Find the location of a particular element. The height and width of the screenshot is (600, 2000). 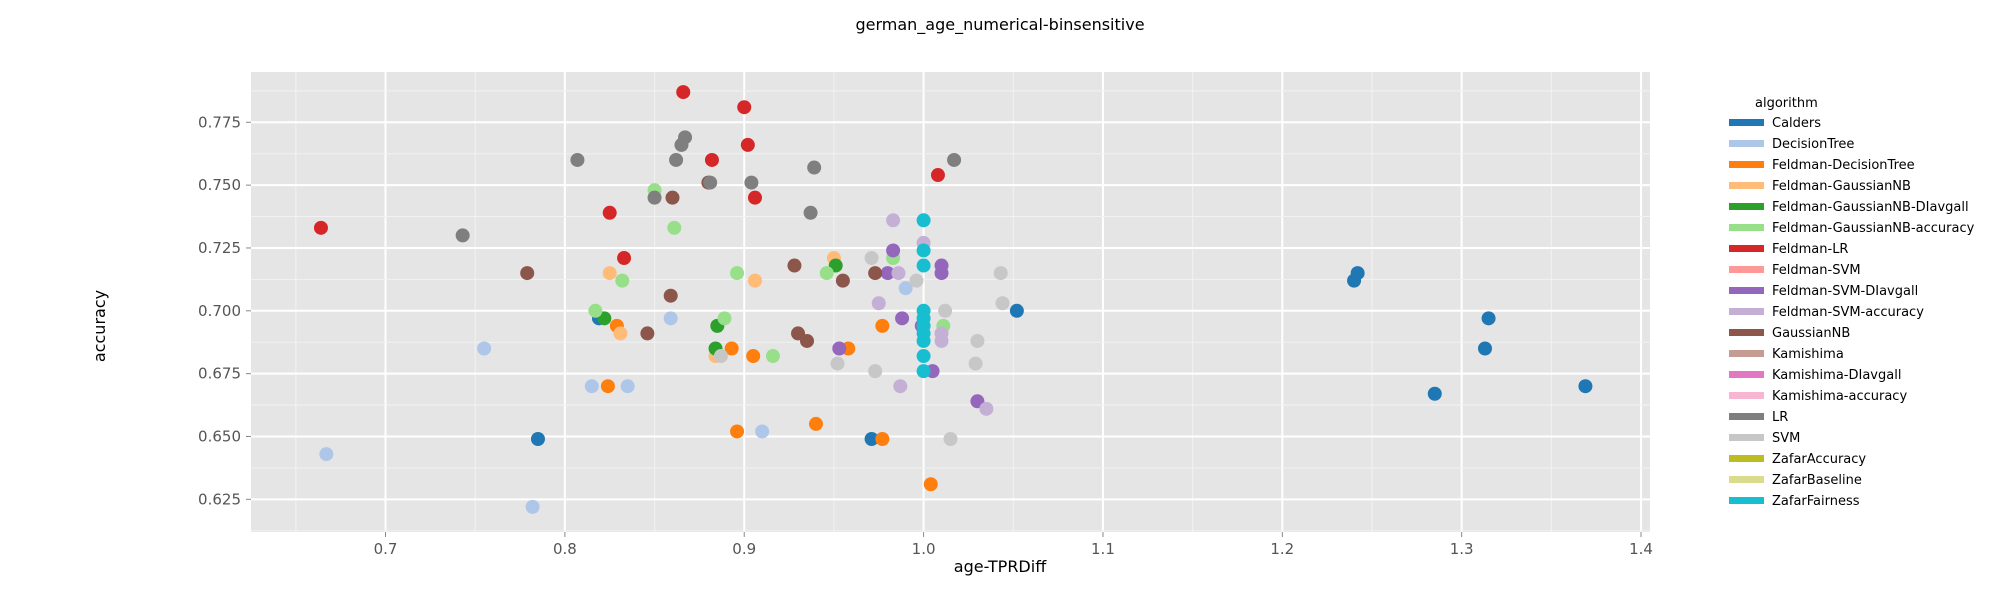

y-tick-label: 0.750 is located at coordinates (219, 185).